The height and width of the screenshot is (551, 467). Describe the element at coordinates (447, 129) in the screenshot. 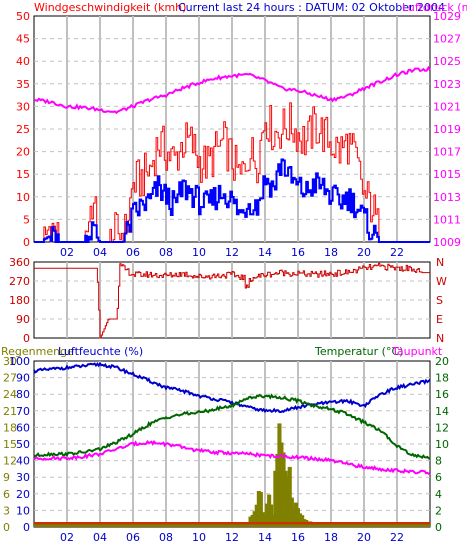

I see `y-right-tick-label: 1019` at that location.